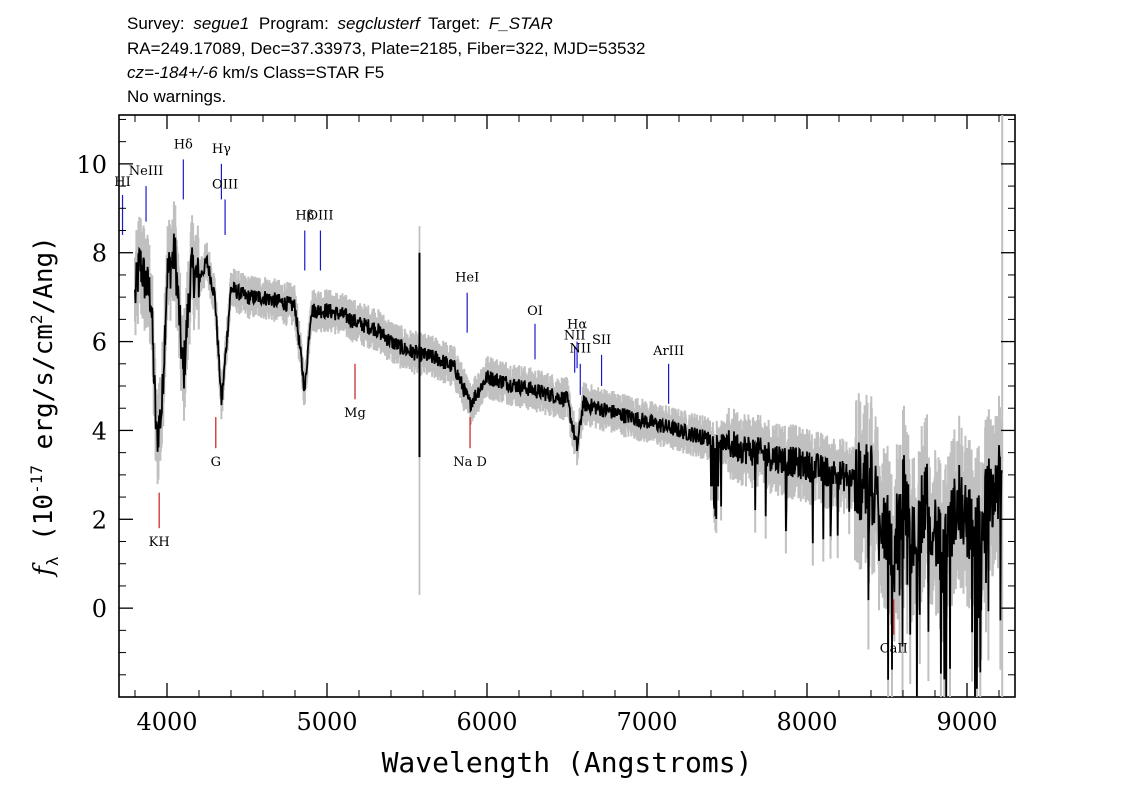 This screenshot has width=1134, height=810. What do you see at coordinates (183, 144) in the screenshot?
I see `emission-line-label: Hδ` at bounding box center [183, 144].